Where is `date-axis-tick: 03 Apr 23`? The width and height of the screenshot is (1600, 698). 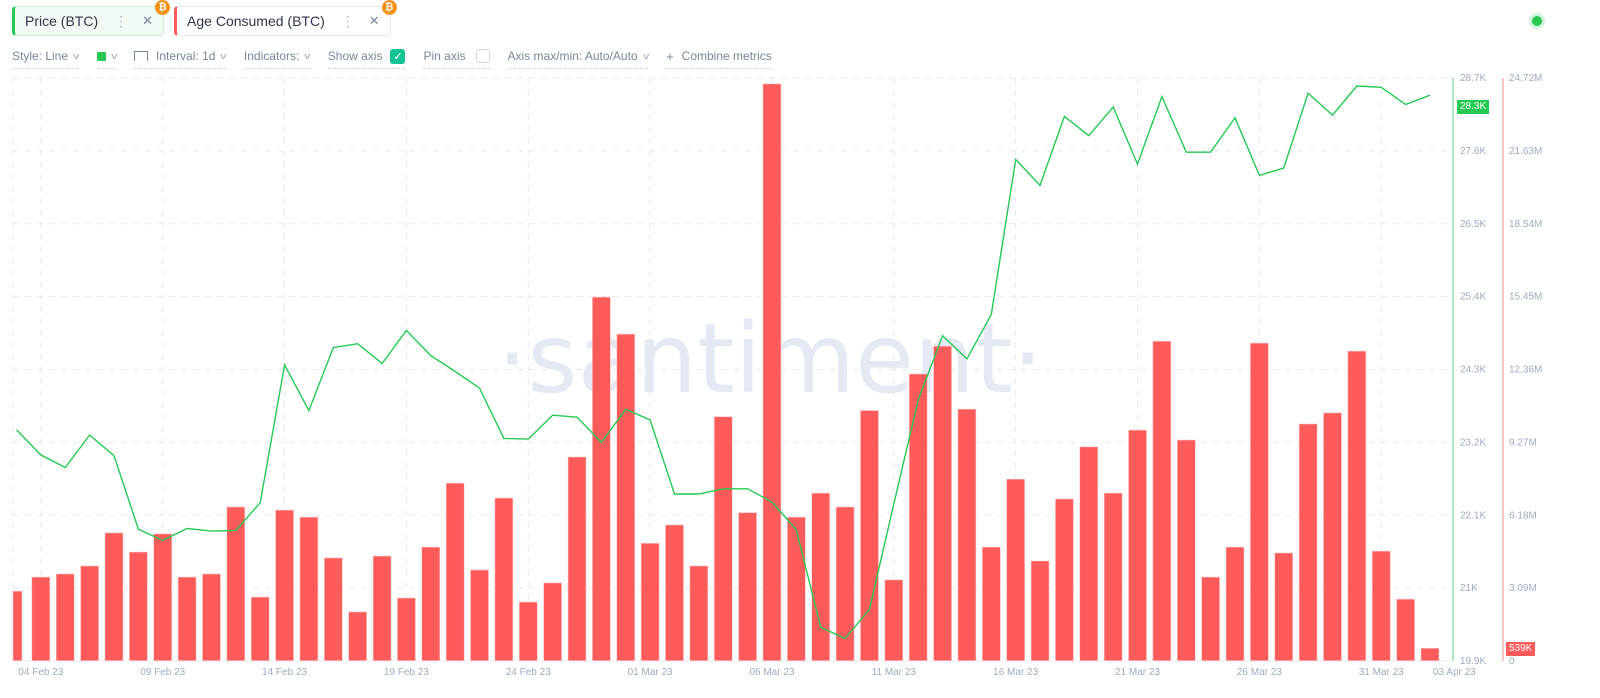 date-axis-tick: 03 Apr 23 is located at coordinates (1454, 672).